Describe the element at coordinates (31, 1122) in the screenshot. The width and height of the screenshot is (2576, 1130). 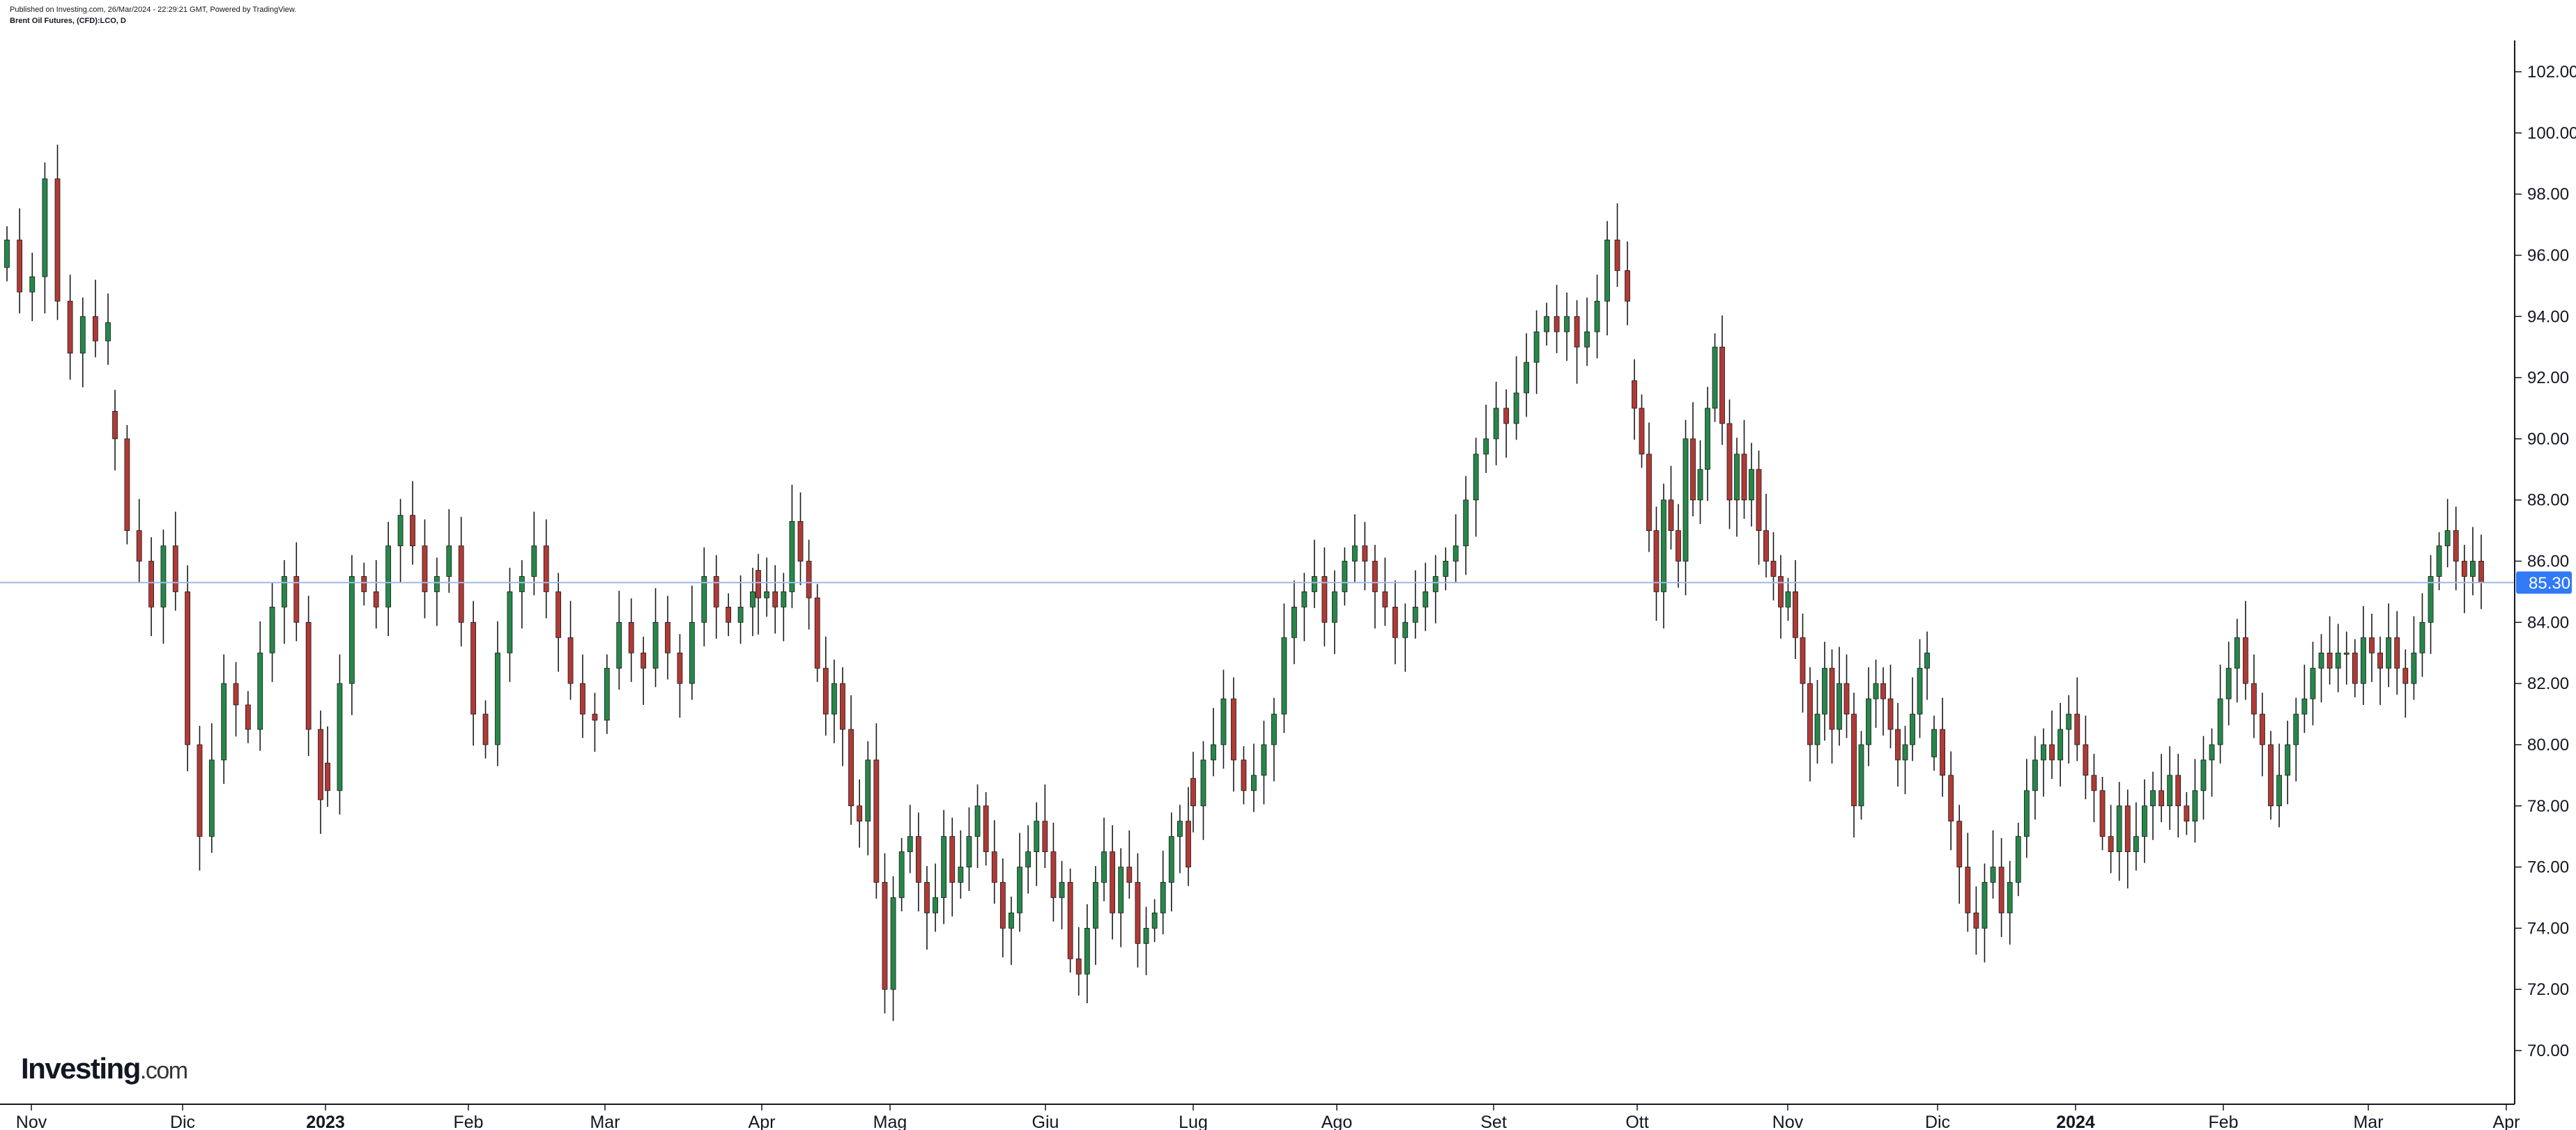
I see `x-tick-label: Nov` at that location.